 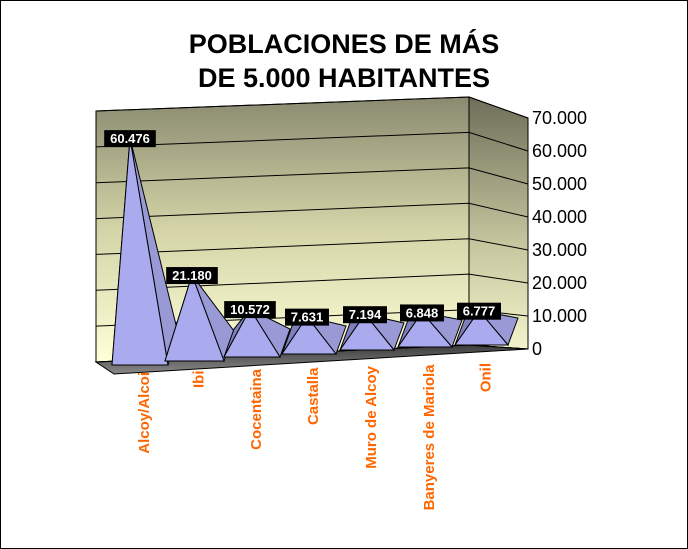 I want to click on data-label: 10.572, so click(x=250, y=309).